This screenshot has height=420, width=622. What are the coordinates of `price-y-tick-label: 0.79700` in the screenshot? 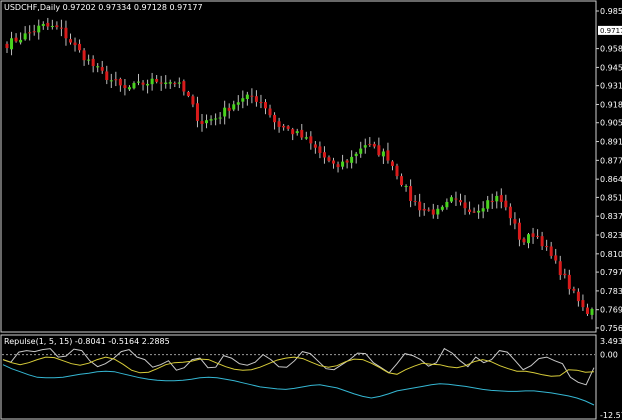 It's located at (611, 272).